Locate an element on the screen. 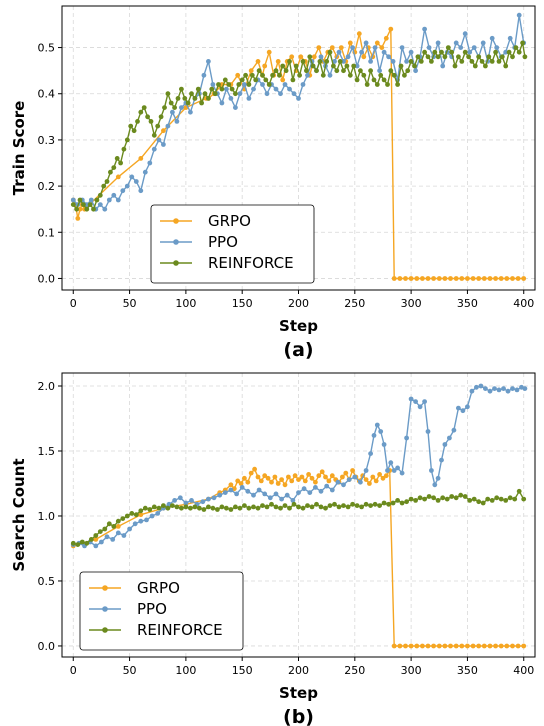 The width and height of the screenshot is (544, 726). xtick-label: 300 is located at coordinates (411, 670).